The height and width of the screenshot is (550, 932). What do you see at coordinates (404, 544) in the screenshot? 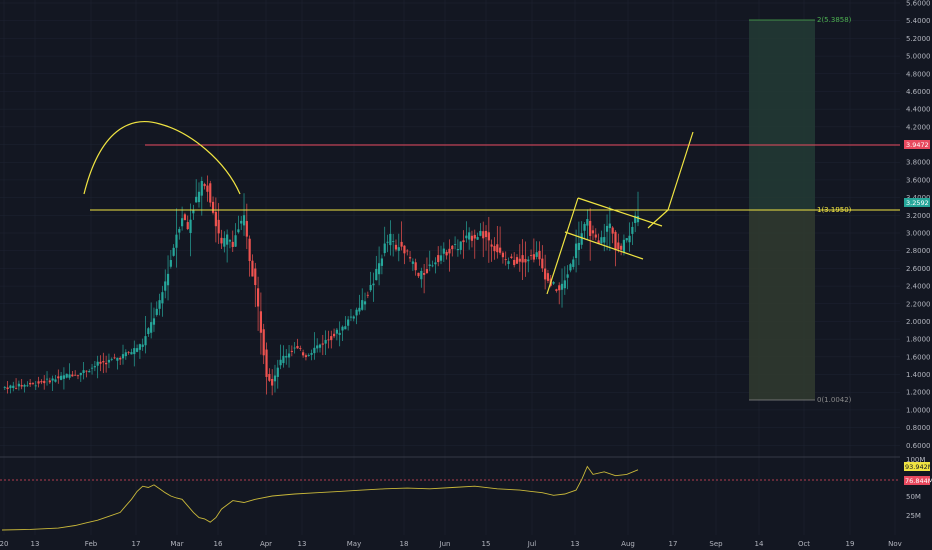
I see `x-tick-label: 18` at bounding box center [404, 544].